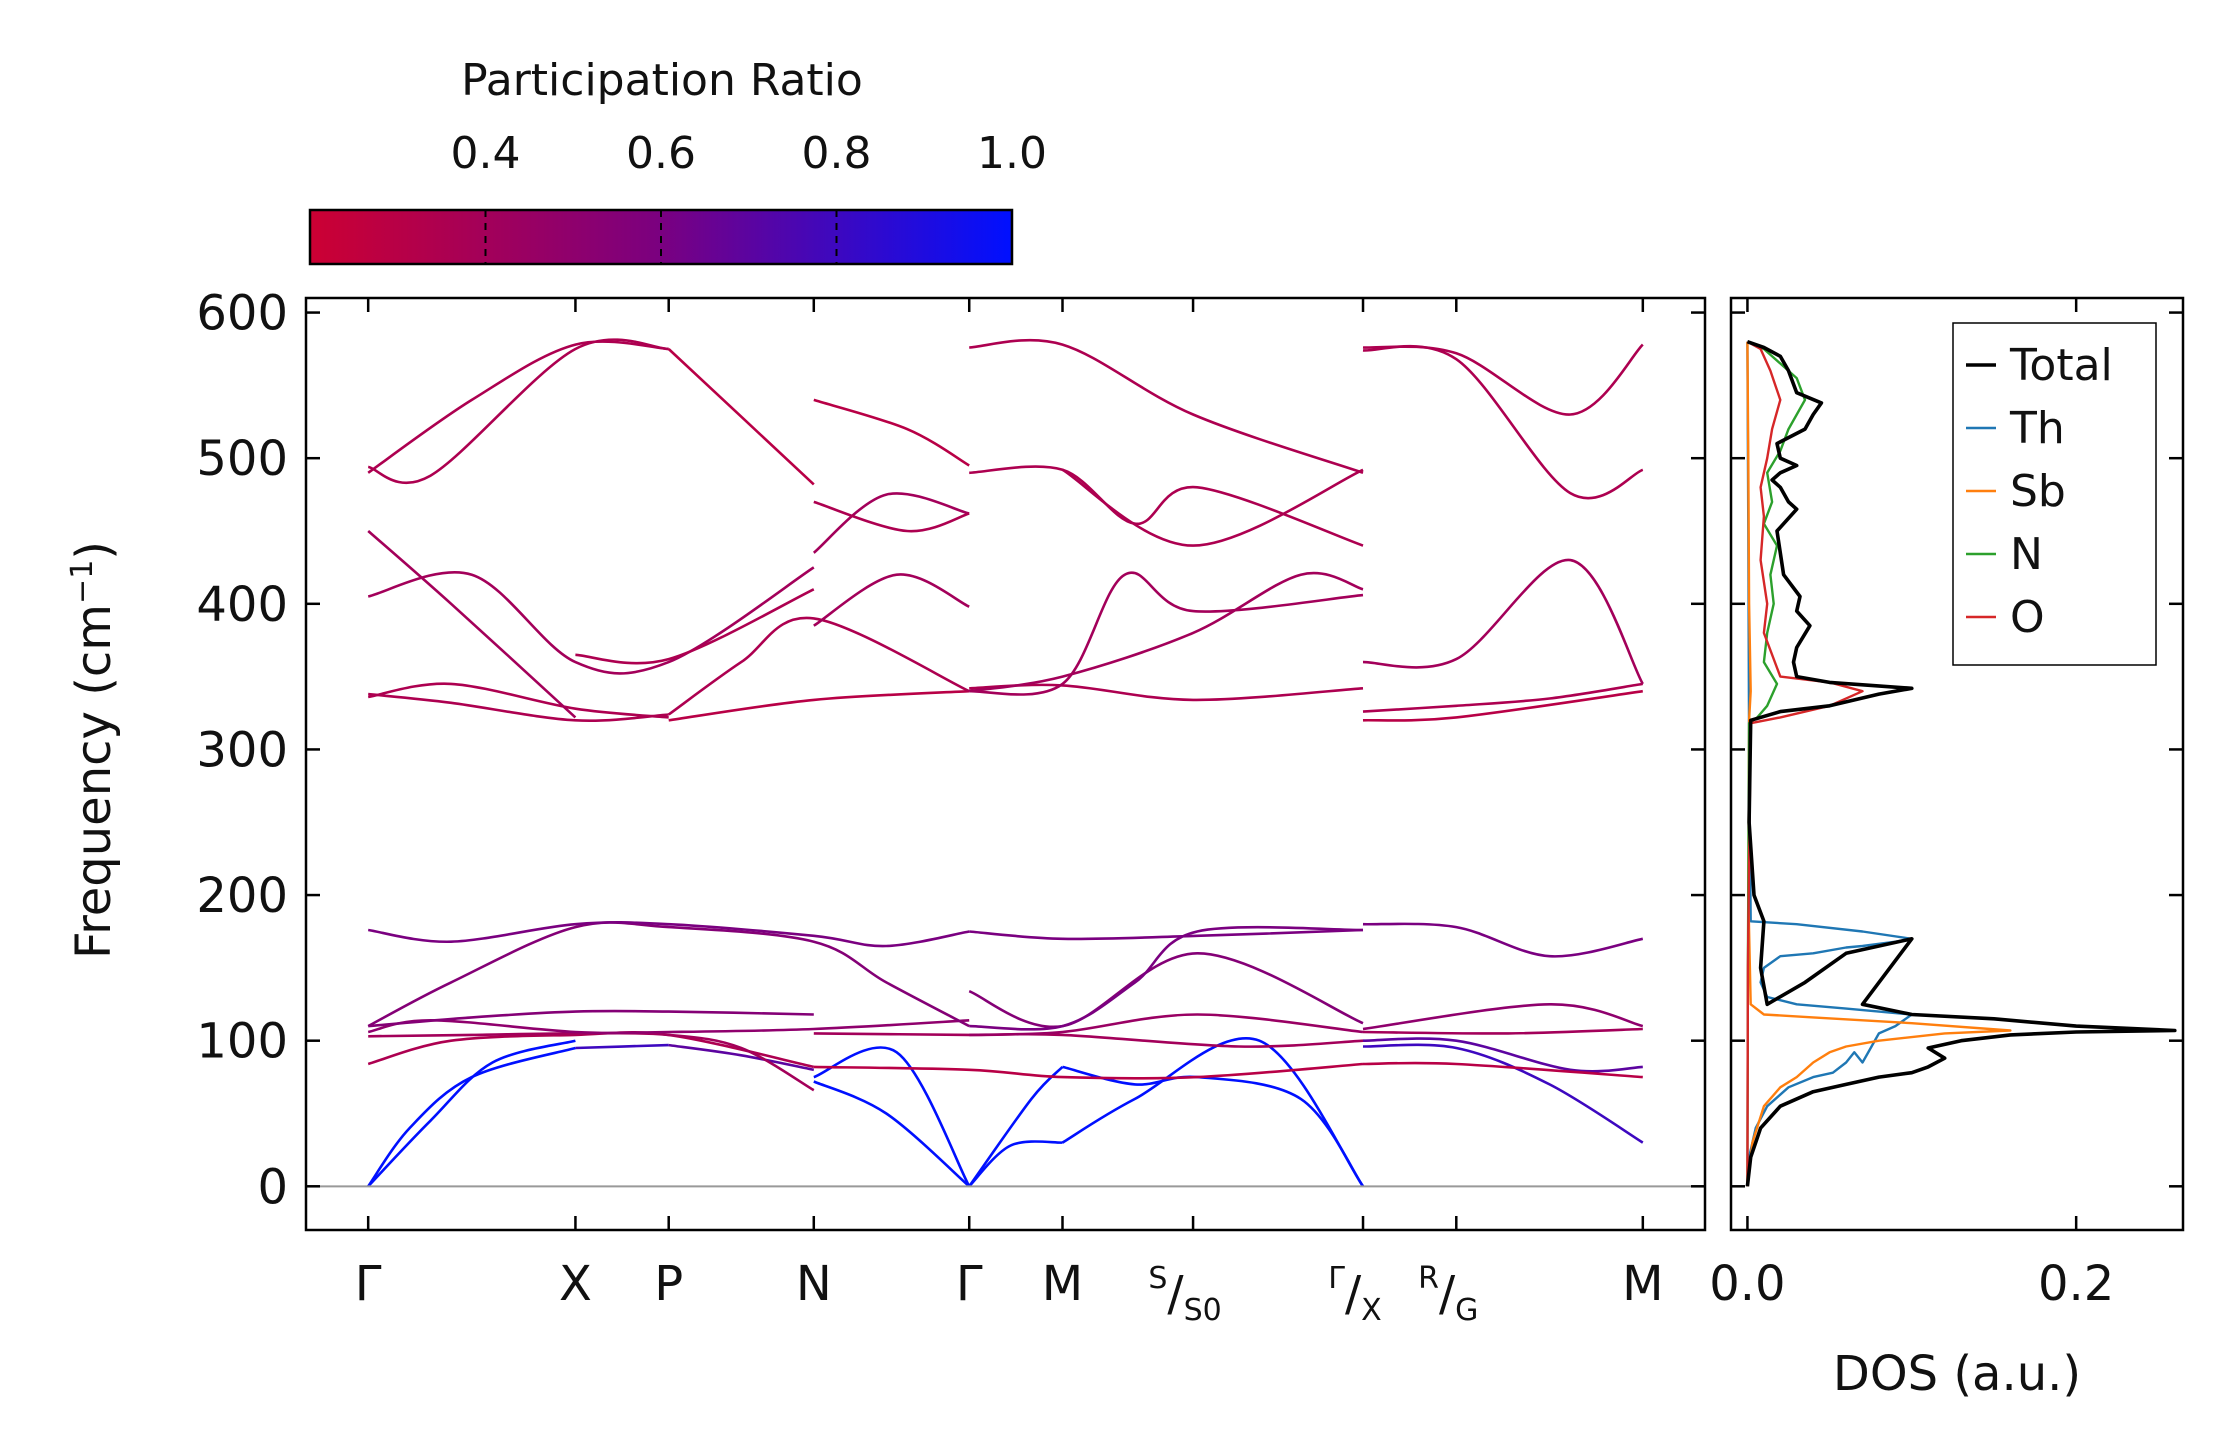  I want to click on y-axis-label: Frequency (cm−1), so click(93, 750).